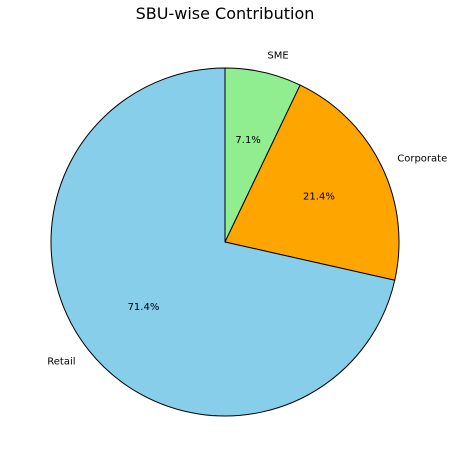 This screenshot has height=467, width=453. I want to click on slice-label-sme: SME, so click(277, 55).